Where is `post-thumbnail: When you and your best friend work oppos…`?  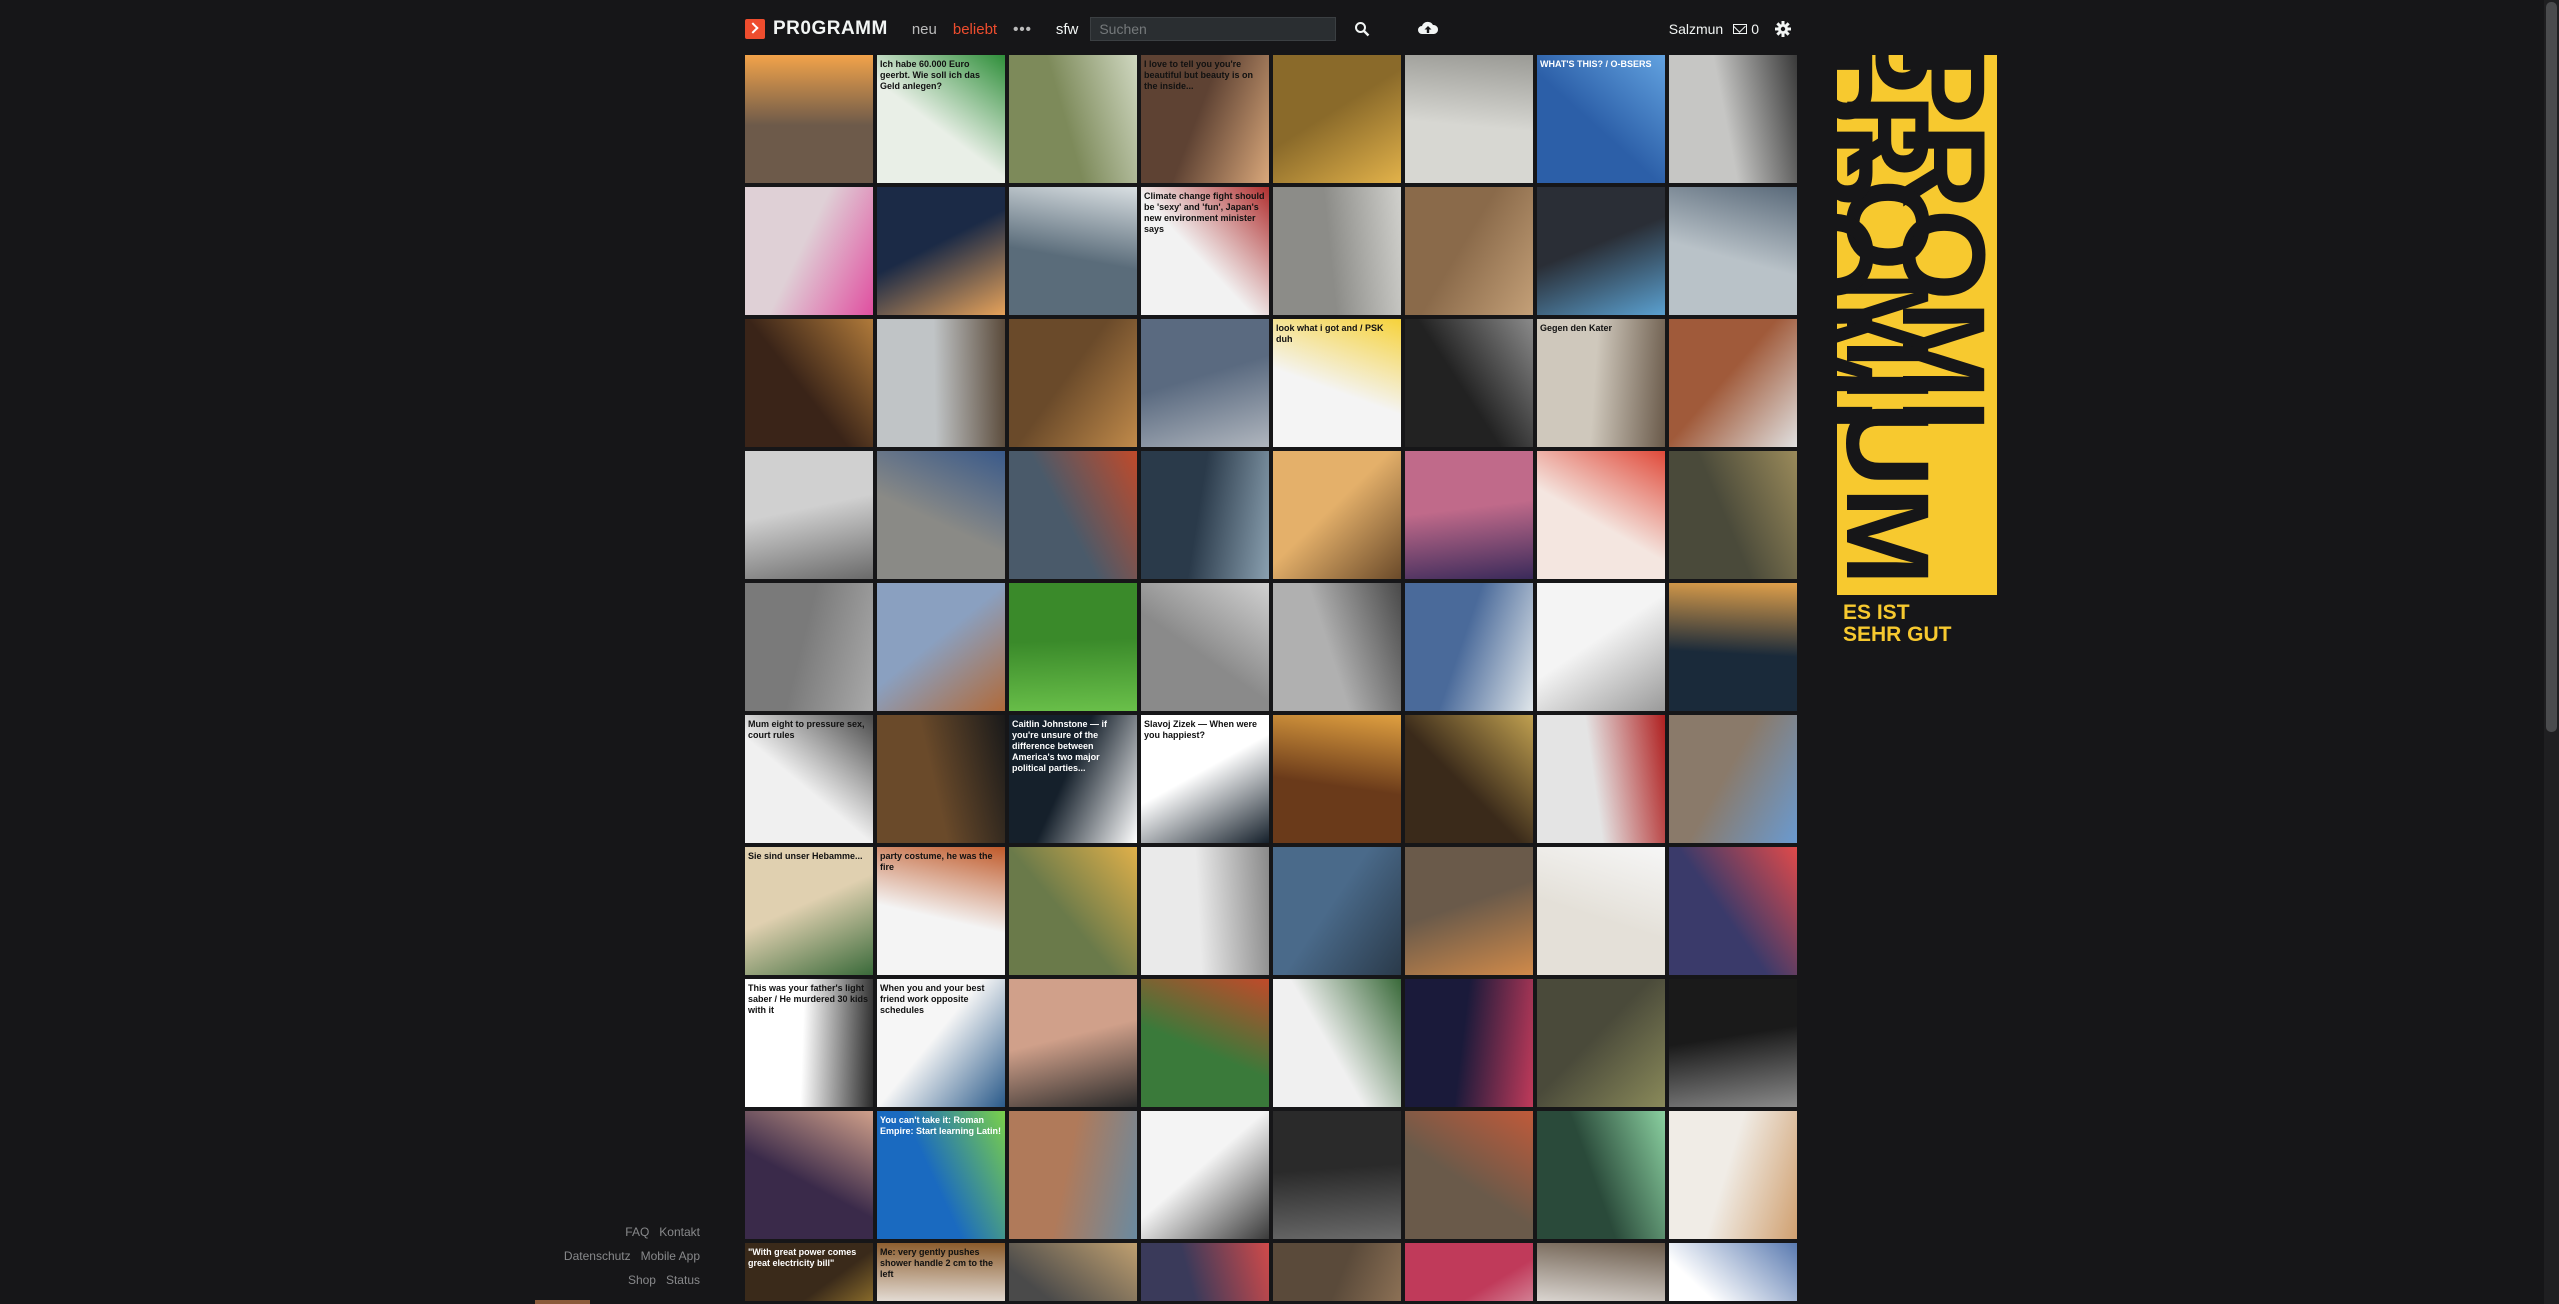 post-thumbnail: When you and your best friend work oppos… is located at coordinates (941, 1043).